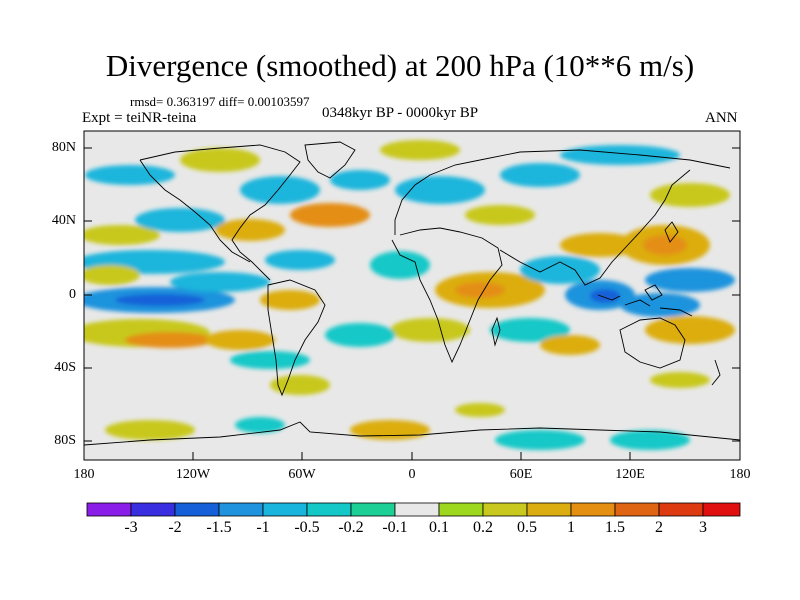  What do you see at coordinates (703, 527) in the screenshot?
I see `colorbar-label: 3` at bounding box center [703, 527].